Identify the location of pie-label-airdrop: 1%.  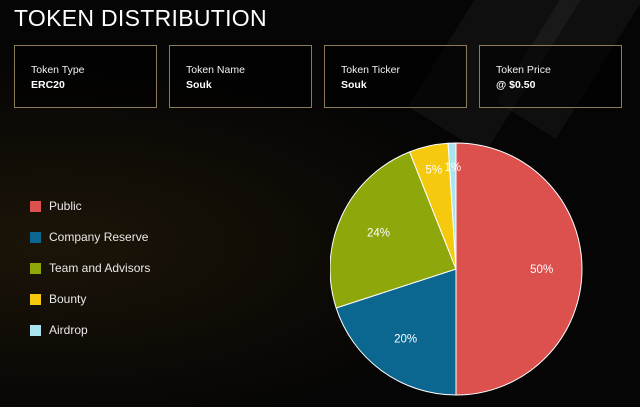
(452, 168).